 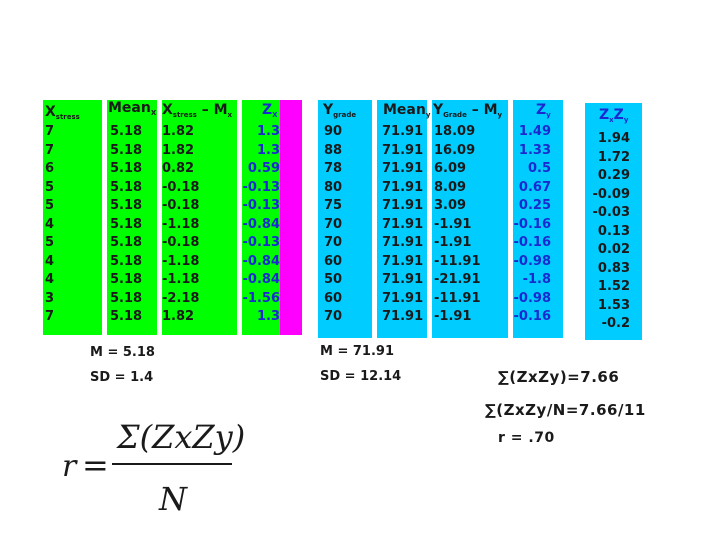 What do you see at coordinates (122, 352) in the screenshot?
I see `mean-x-stat: M = 5.18` at bounding box center [122, 352].